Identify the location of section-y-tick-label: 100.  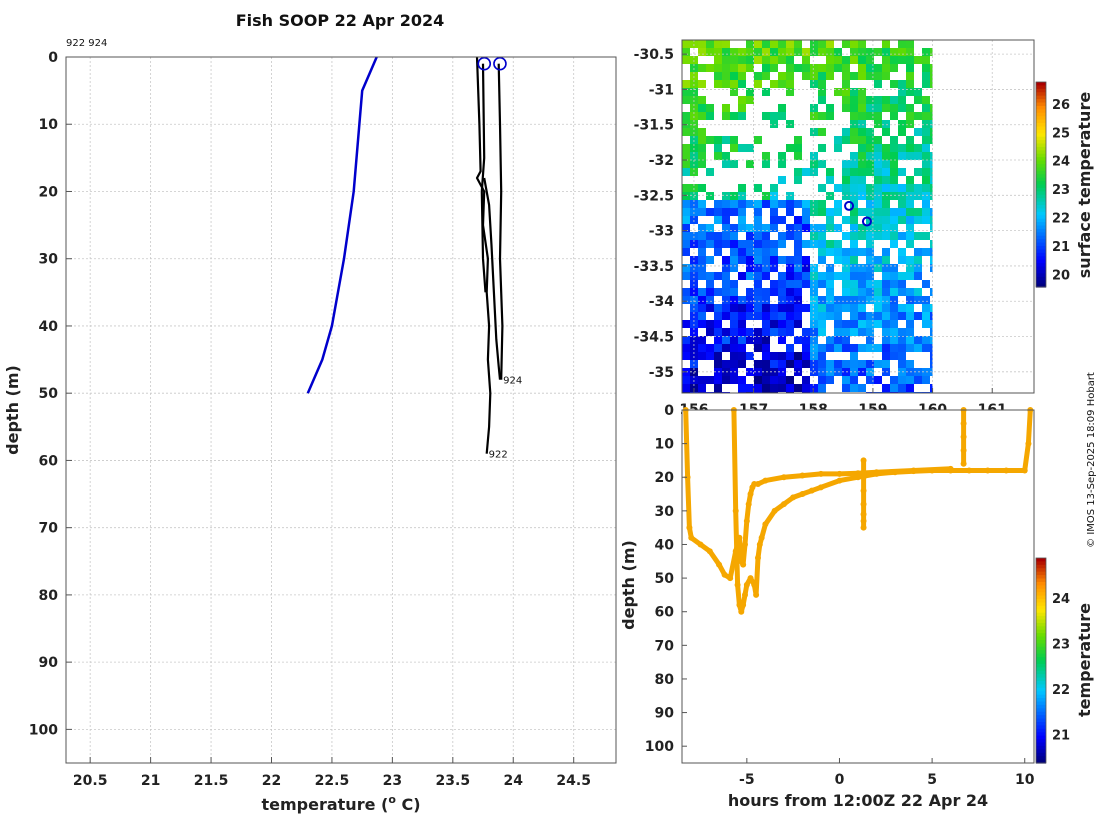
(659, 747).